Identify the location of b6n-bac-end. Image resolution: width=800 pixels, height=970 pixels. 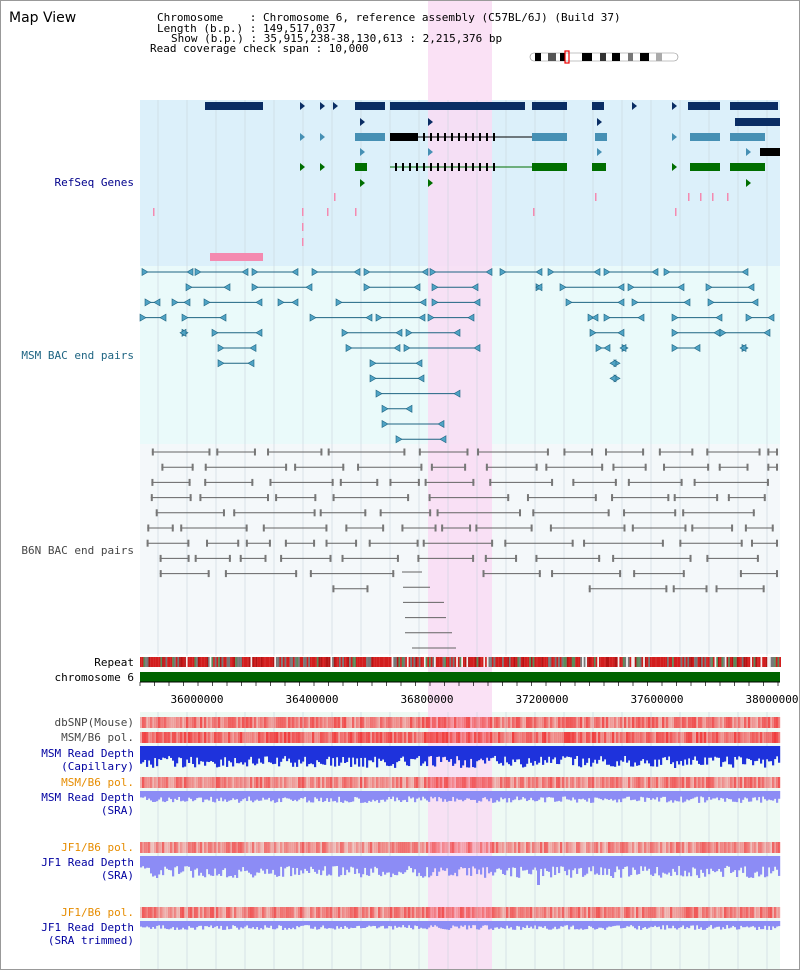
(320, 513).